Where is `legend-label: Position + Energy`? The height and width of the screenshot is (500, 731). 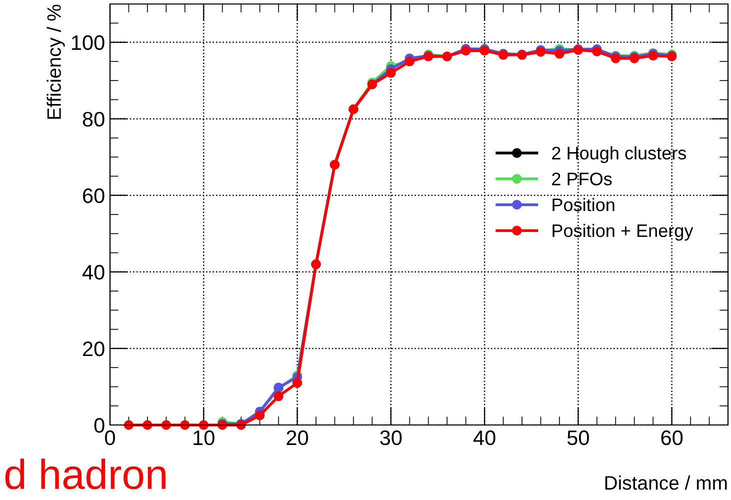
legend-label: Position + Energy is located at coordinates (623, 232).